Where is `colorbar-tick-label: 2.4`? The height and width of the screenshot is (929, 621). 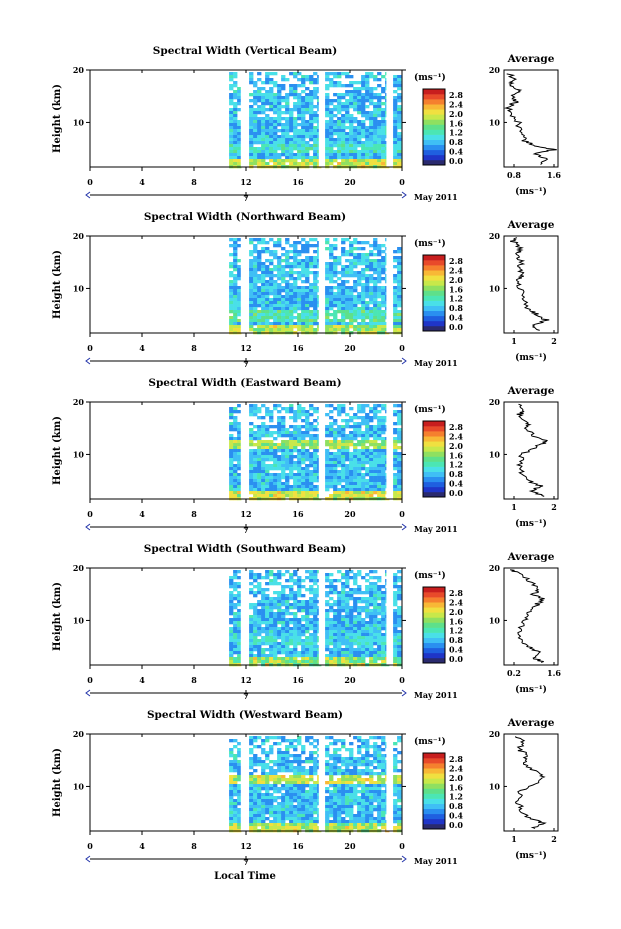 colorbar-tick-label: 2.4 is located at coordinates (456, 270).